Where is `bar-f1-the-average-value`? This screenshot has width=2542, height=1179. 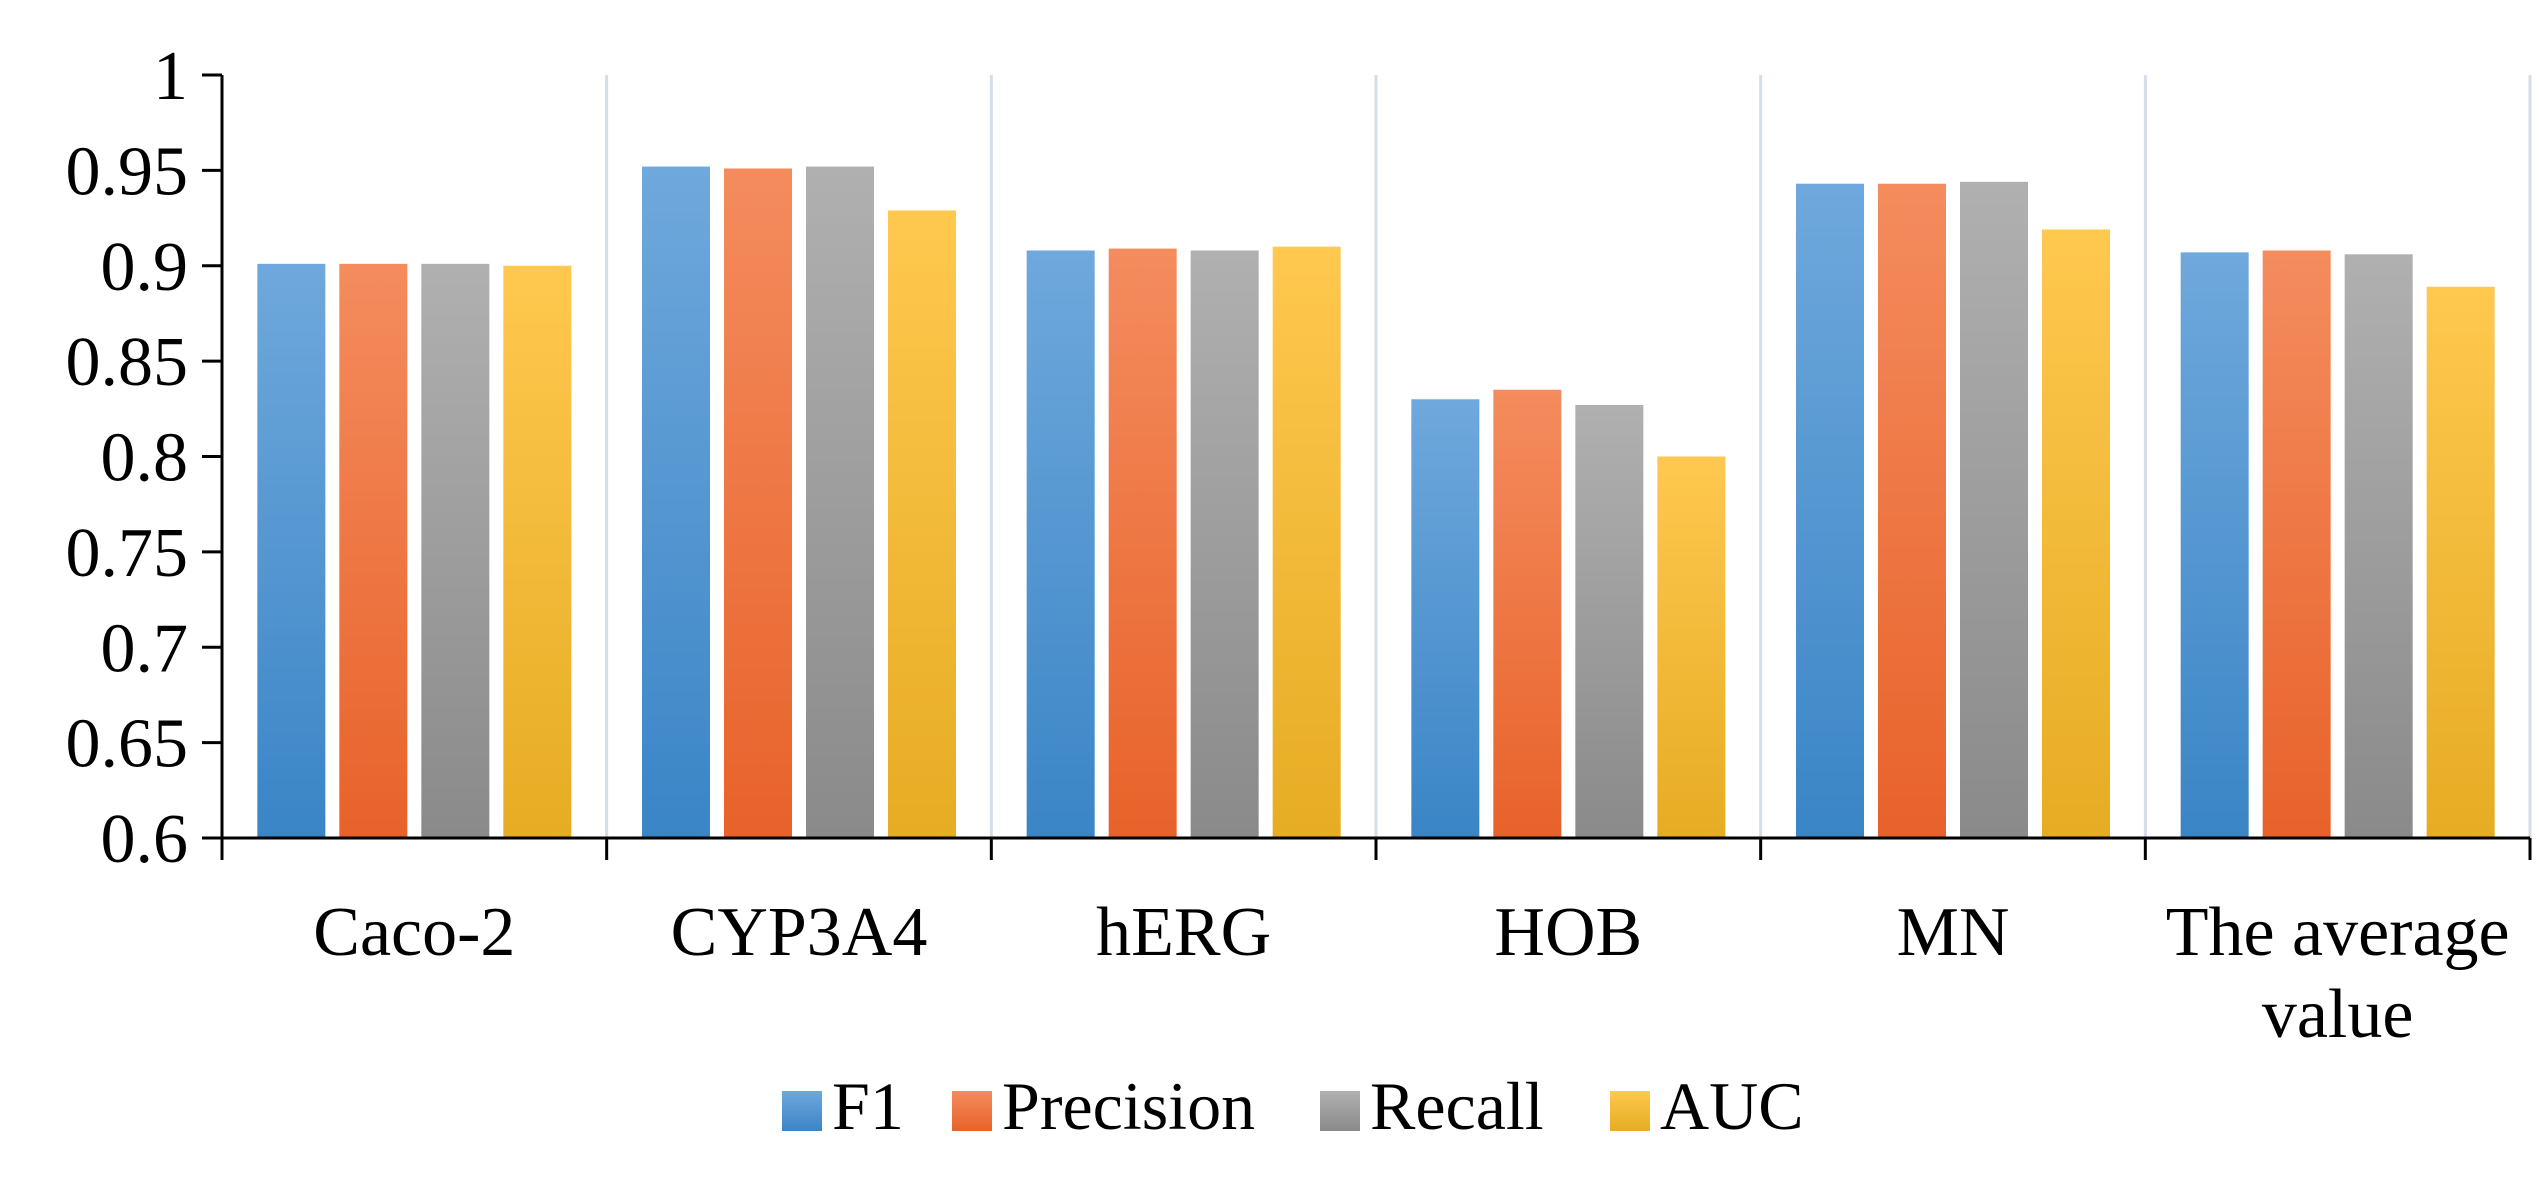
bar-f1-the-average-value is located at coordinates (2214, 545).